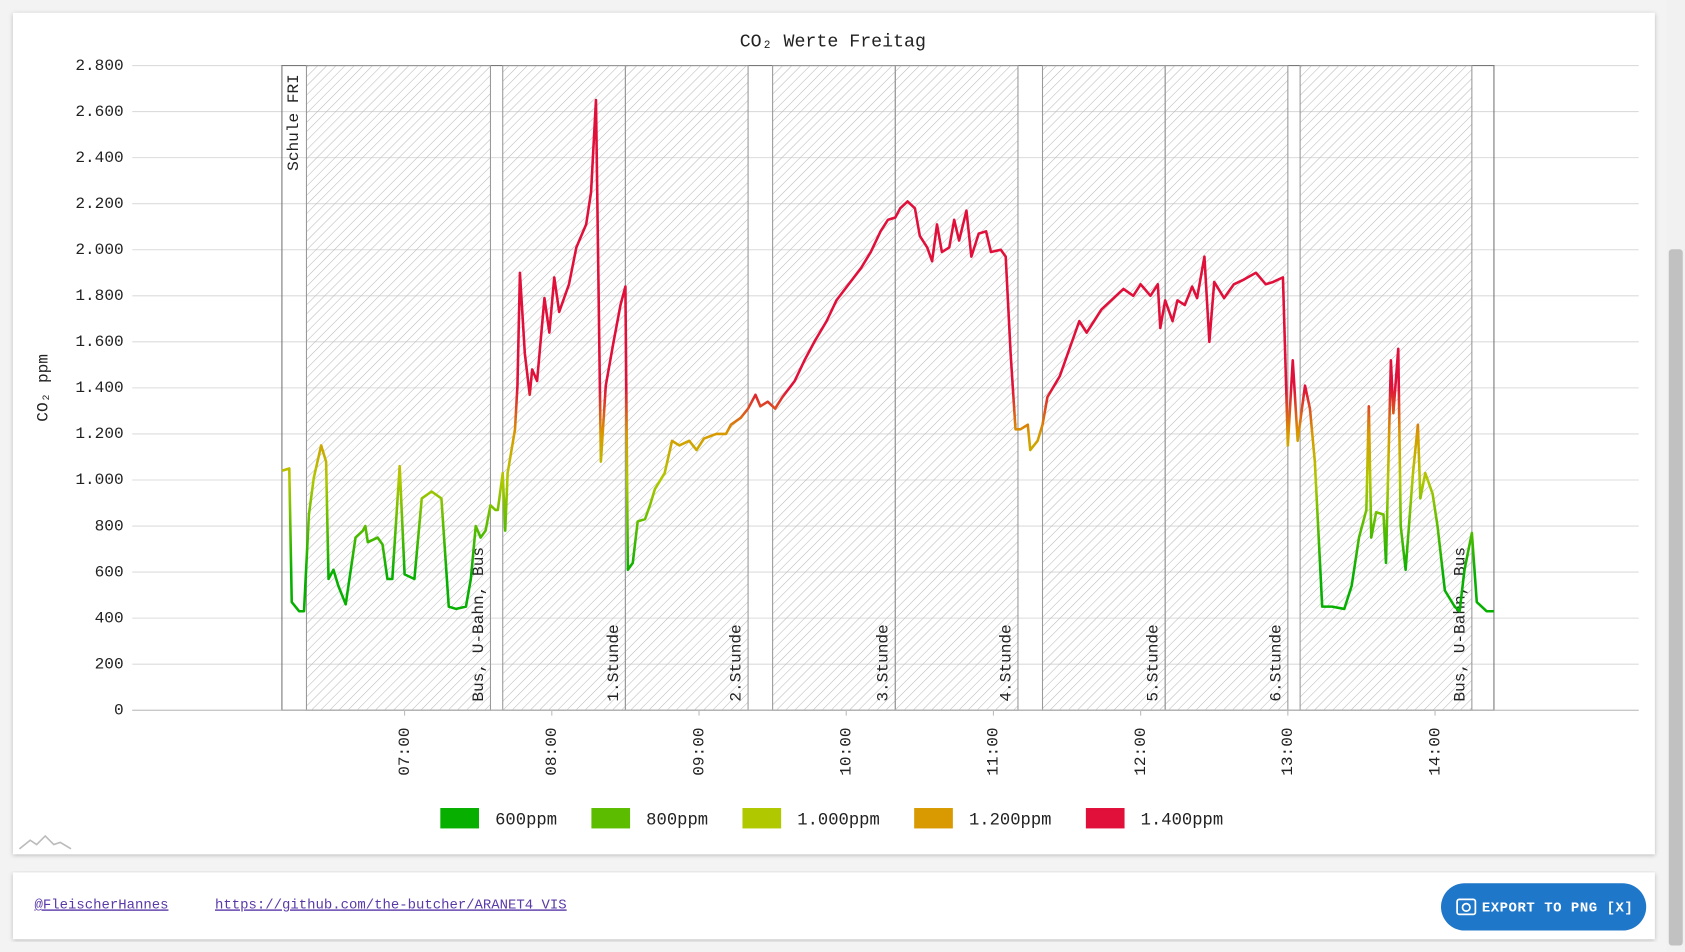  What do you see at coordinates (43, 388) in the screenshot?
I see `y-axis-title: CO₂ ppm` at bounding box center [43, 388].